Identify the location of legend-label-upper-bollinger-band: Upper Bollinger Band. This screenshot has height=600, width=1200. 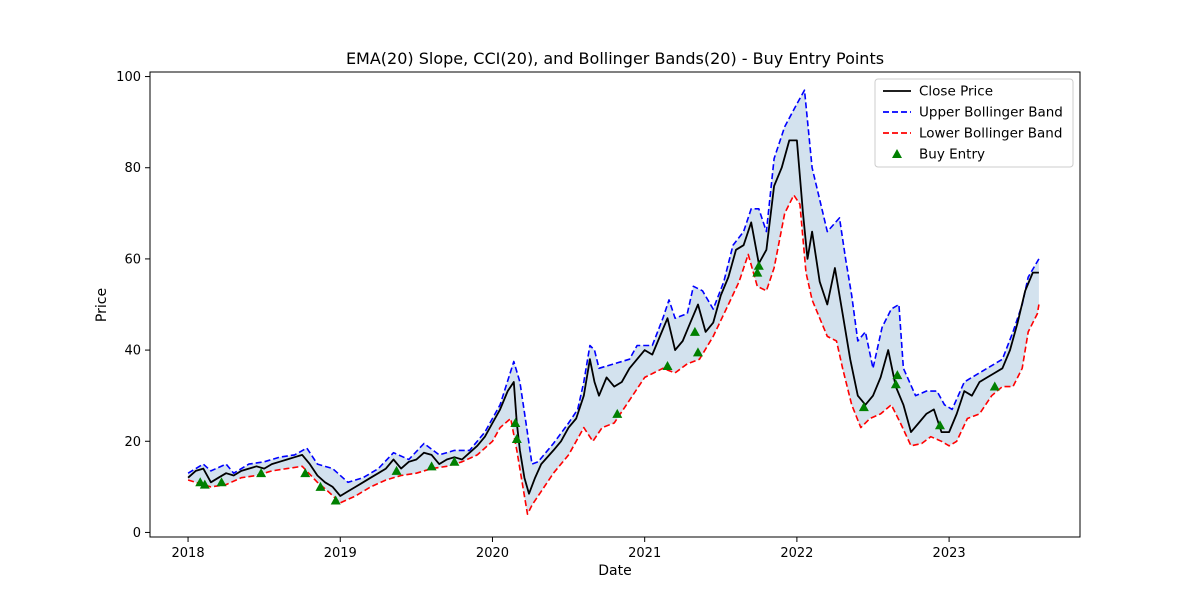
(991, 113).